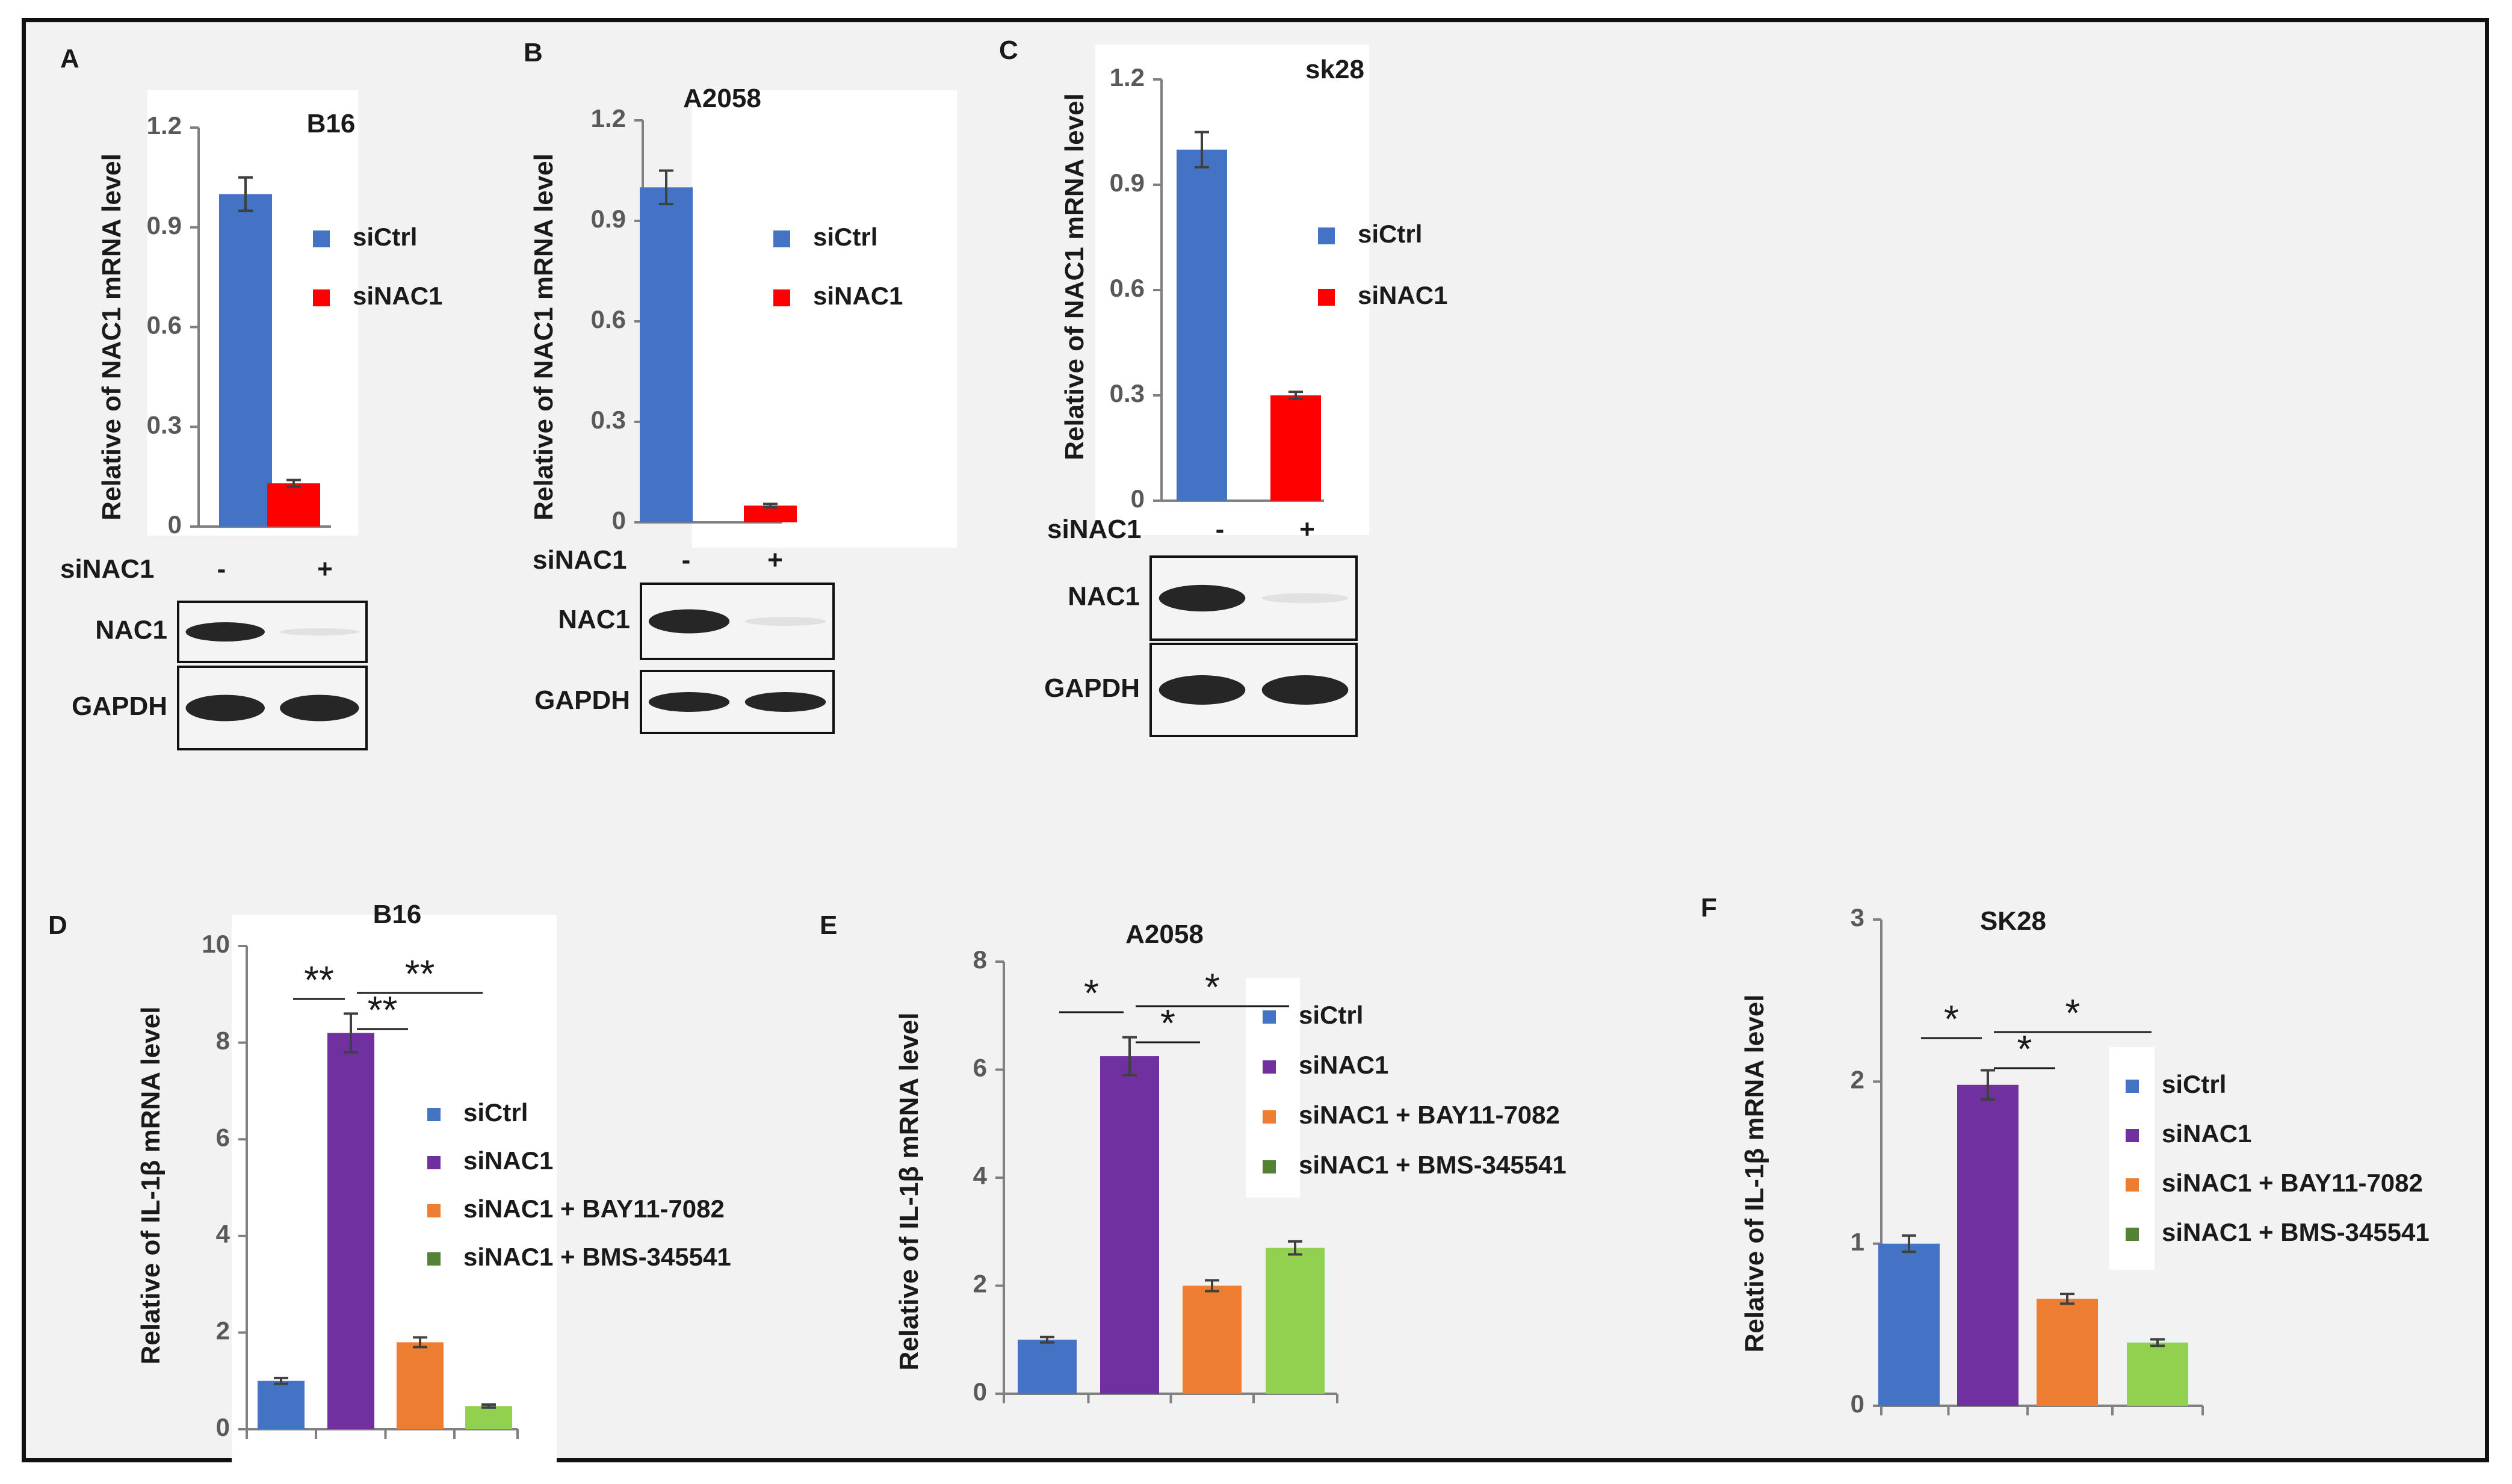 This screenshot has height=1484, width=2512. I want to click on panel-background, so click(394, 1191).